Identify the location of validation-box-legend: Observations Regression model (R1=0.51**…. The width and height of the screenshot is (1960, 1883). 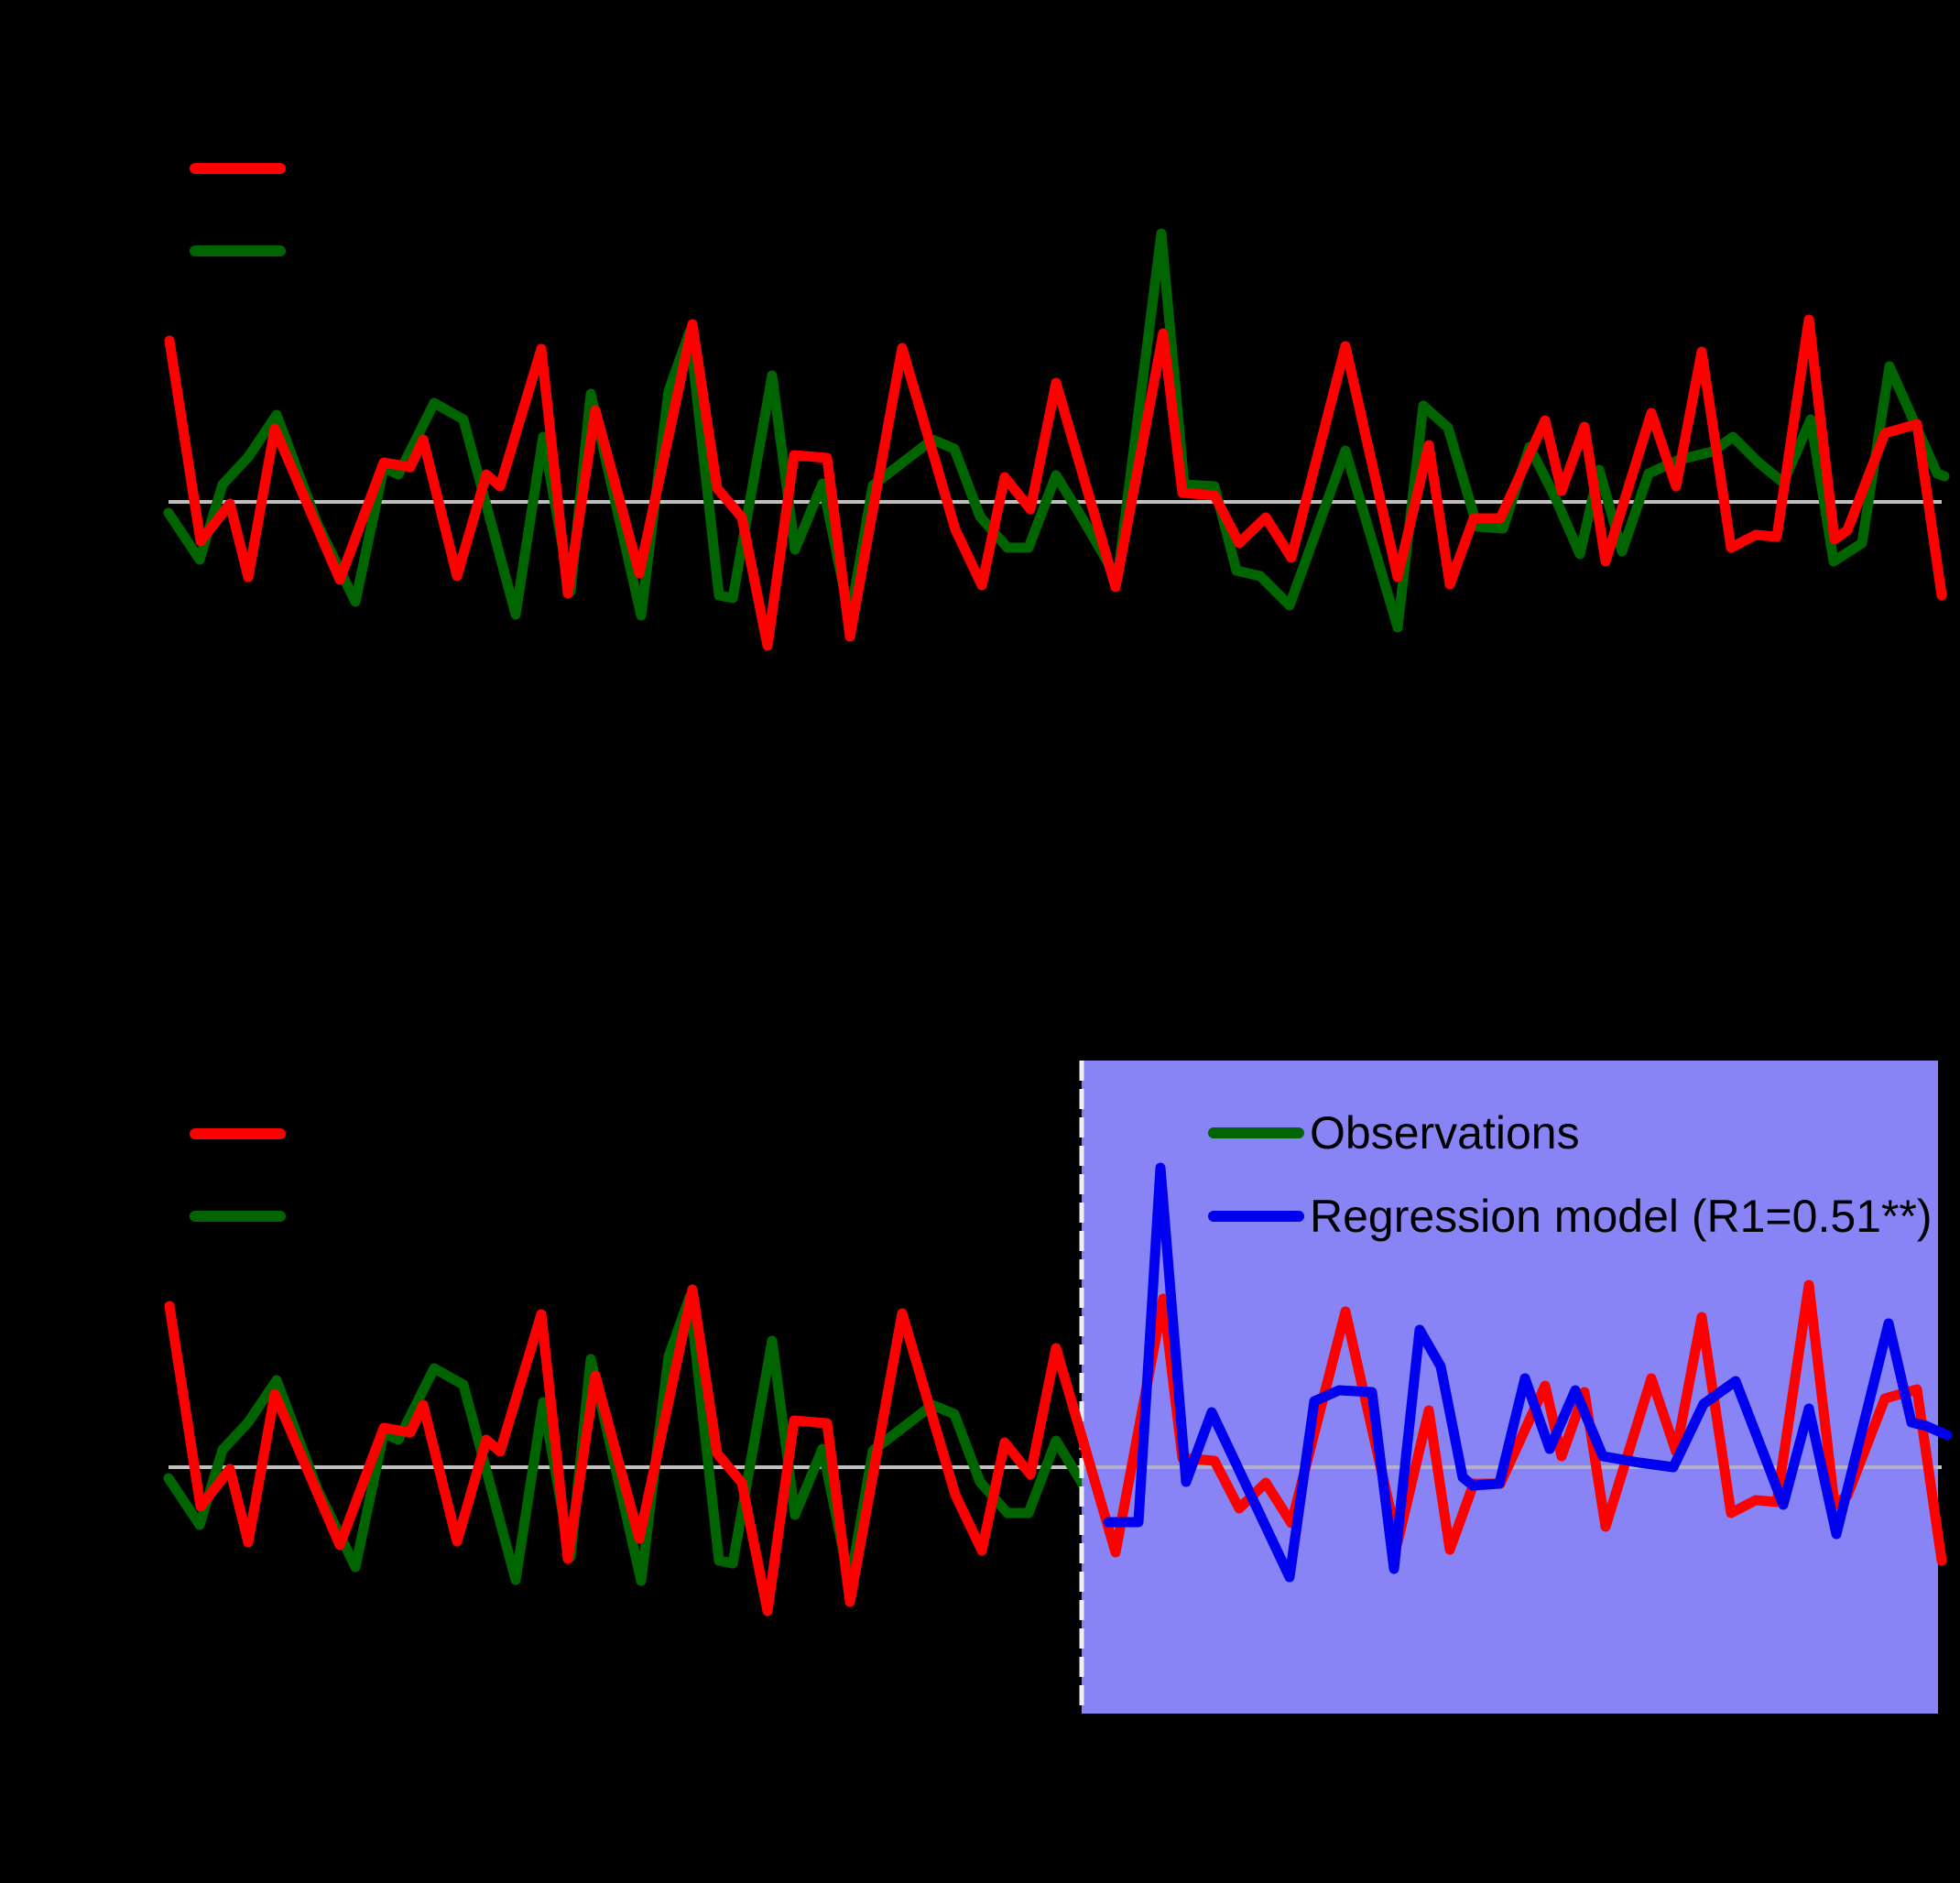
(1570, 1175).